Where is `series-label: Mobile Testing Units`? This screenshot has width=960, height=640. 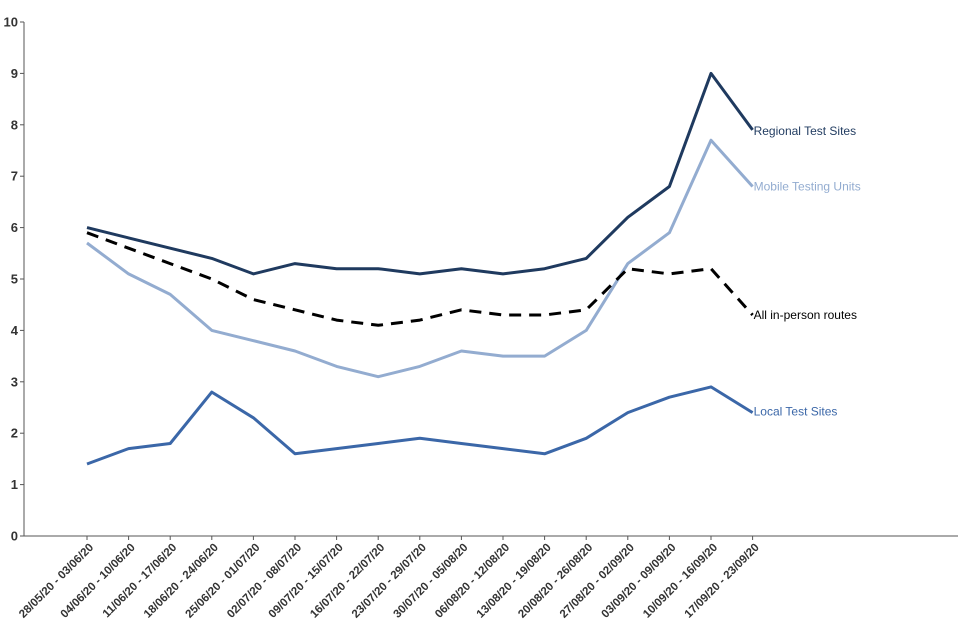
series-label: Mobile Testing Units is located at coordinates (807, 186).